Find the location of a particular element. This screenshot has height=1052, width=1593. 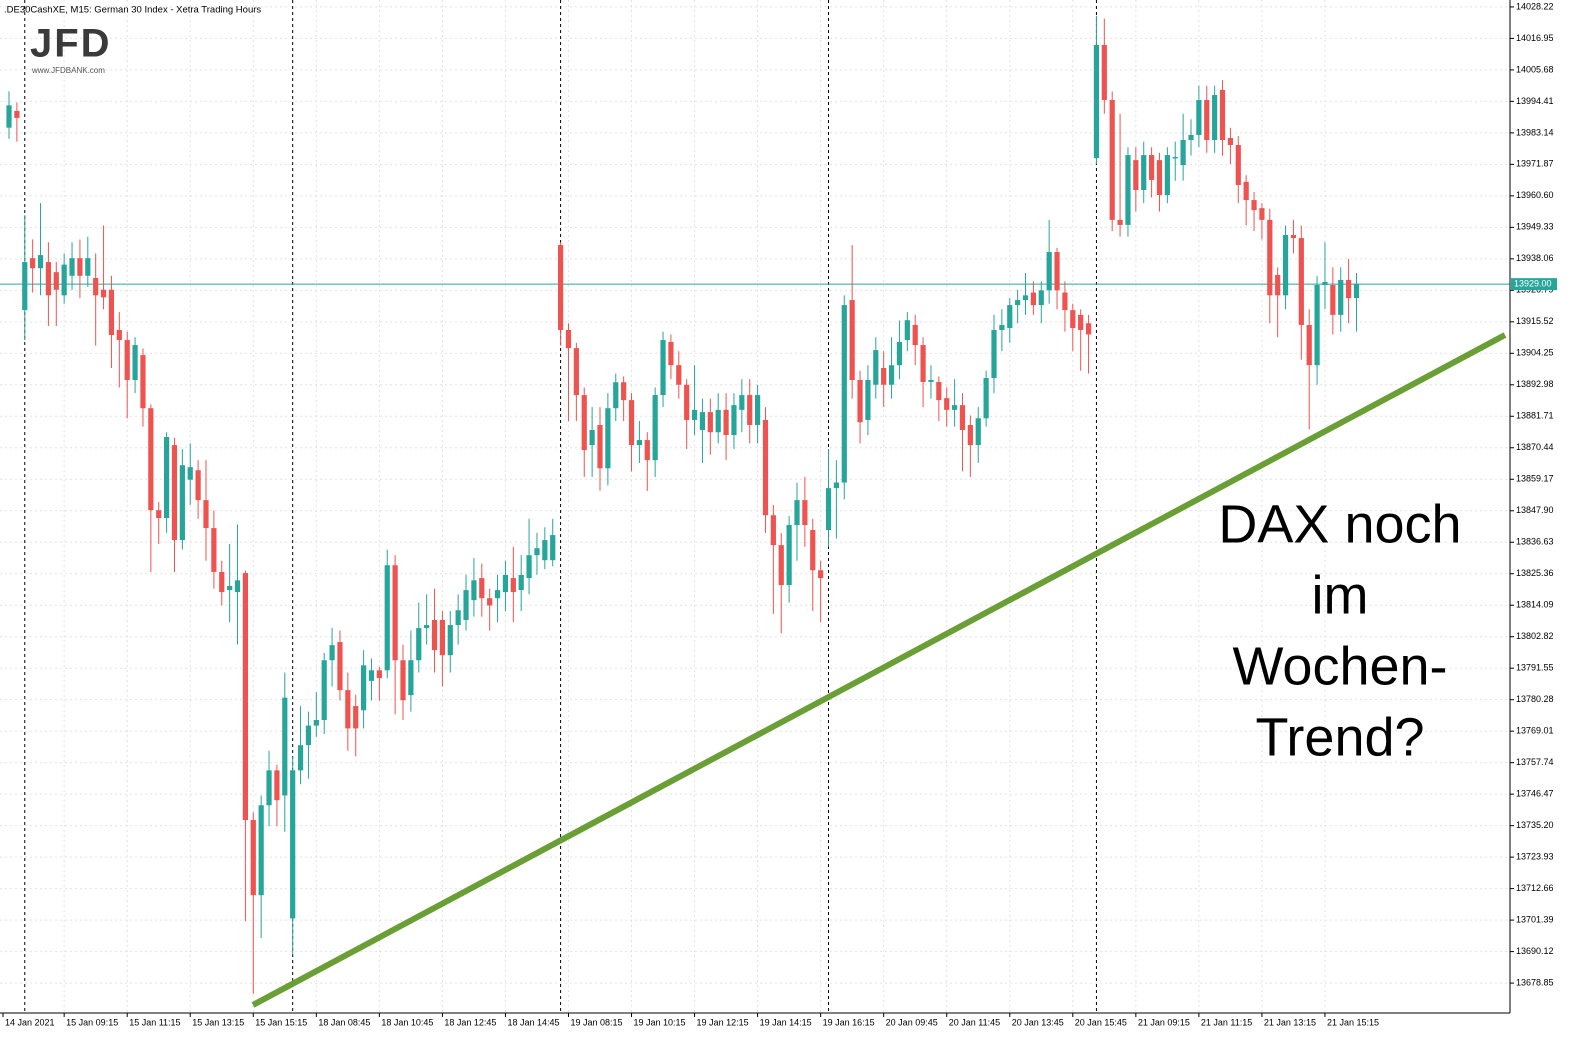

y-tick-label: 13971.87 is located at coordinates (1535, 164).